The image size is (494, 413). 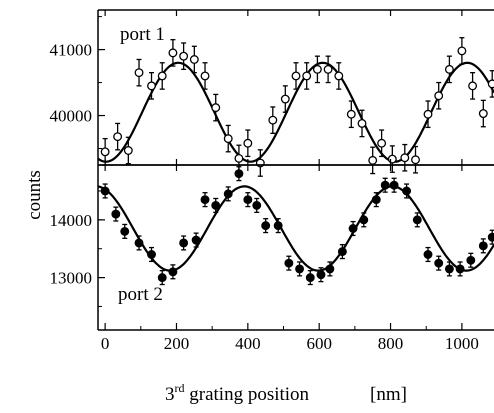 What do you see at coordinates (247, 394) in the screenshot?
I see `x-axis-title-main: grating position` at bounding box center [247, 394].